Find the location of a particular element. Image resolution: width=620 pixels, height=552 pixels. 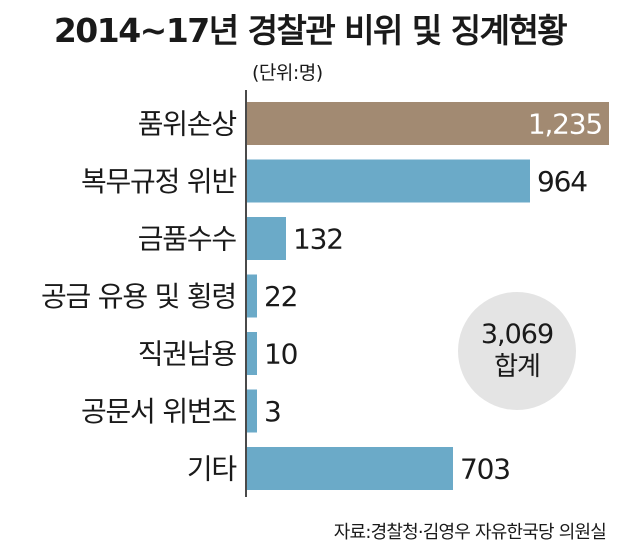

category-label: 복무규정 위반 is located at coordinates (159, 181).